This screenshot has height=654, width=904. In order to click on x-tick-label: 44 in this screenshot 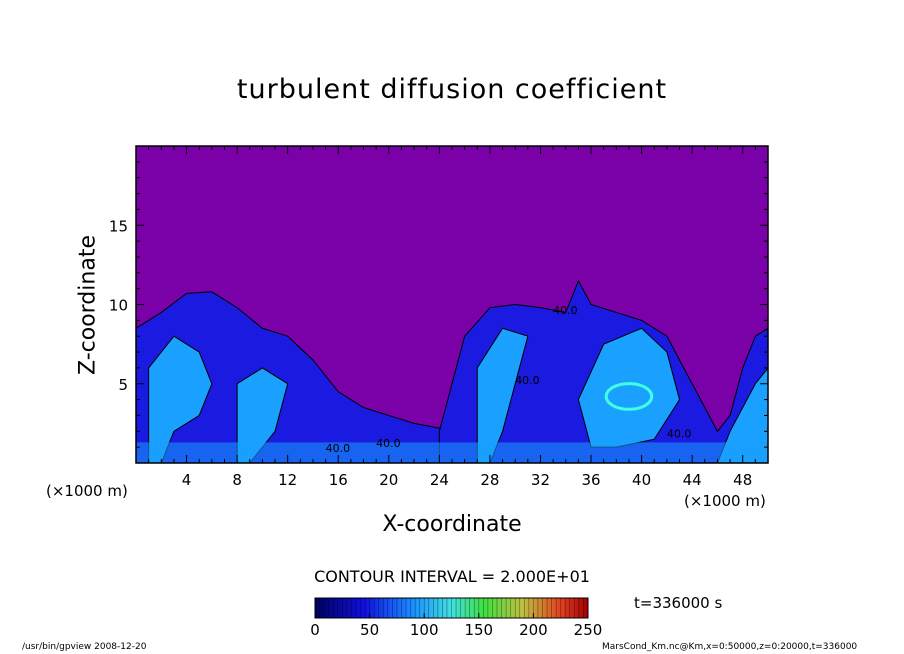, I will do `click(692, 480)`.